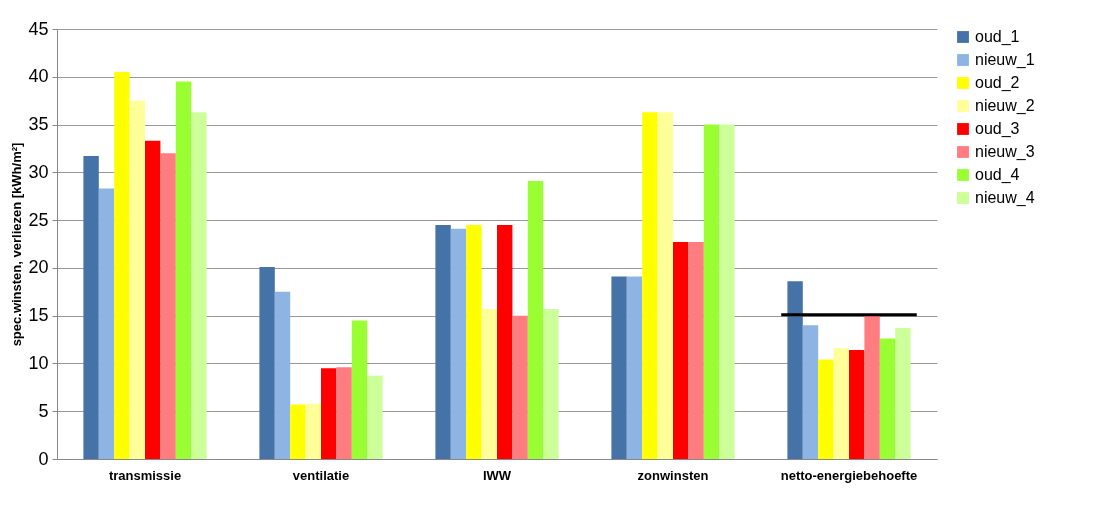 The height and width of the screenshot is (516, 1109). I want to click on x-tick-label: zonwinsten, so click(673, 475).